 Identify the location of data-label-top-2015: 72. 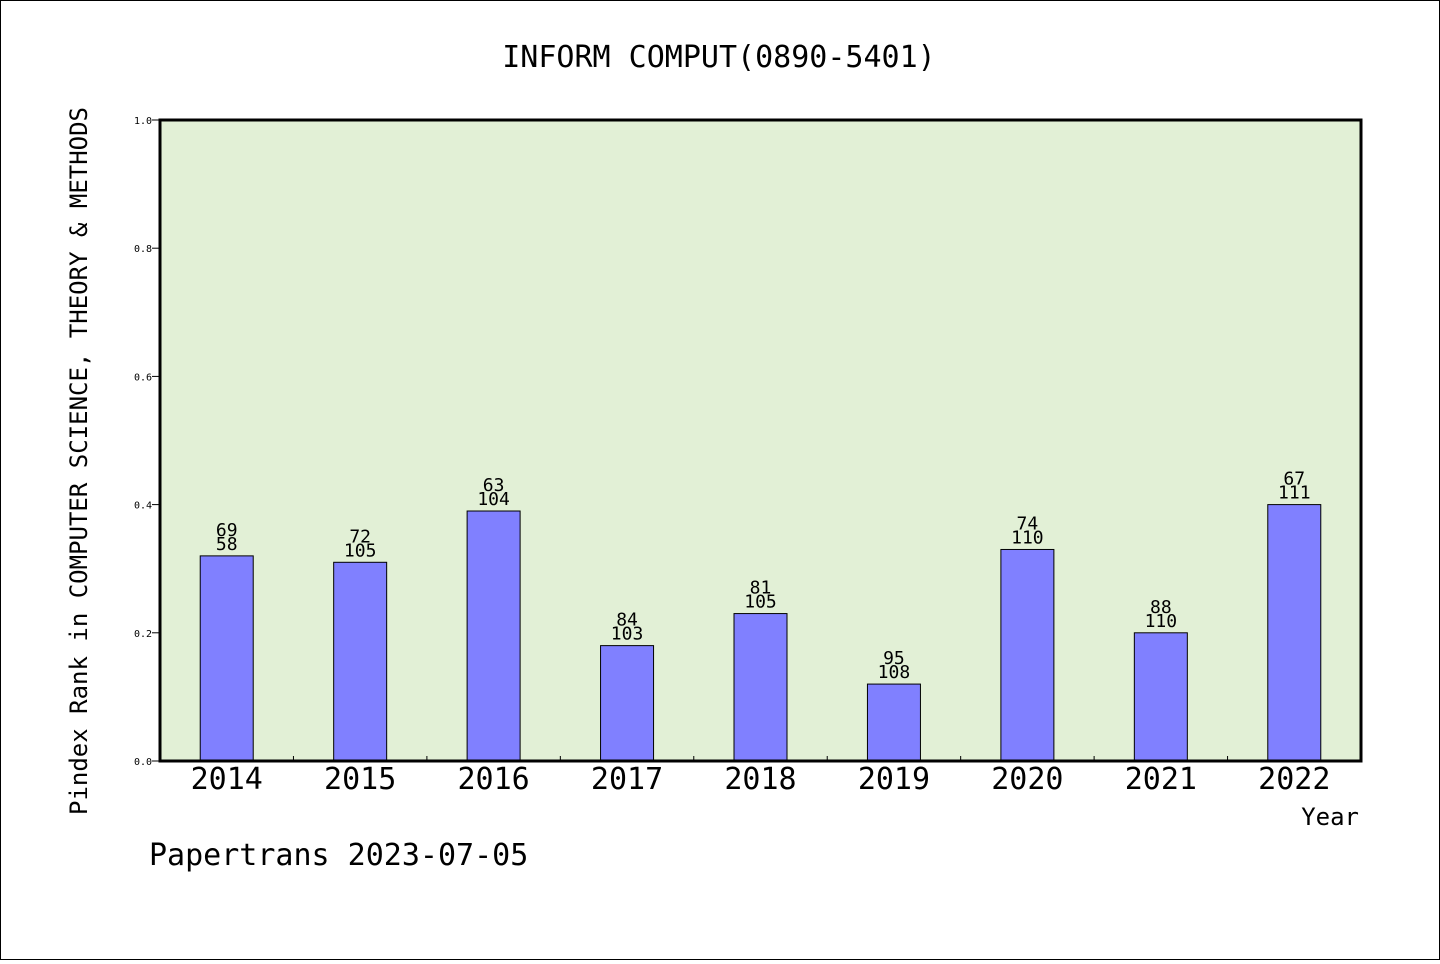
(360, 536).